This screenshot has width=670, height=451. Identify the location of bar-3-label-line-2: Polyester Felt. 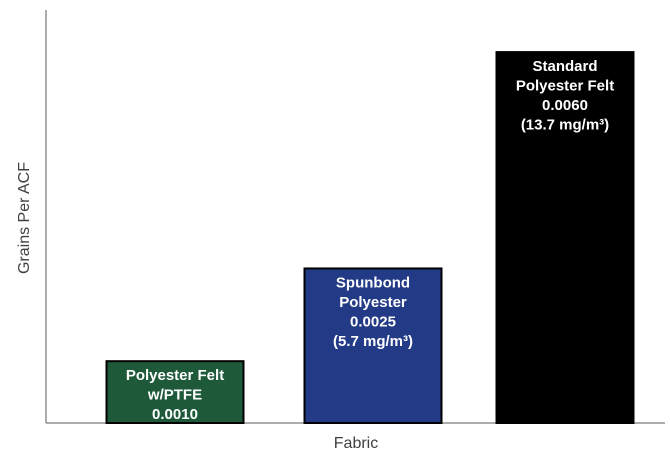
(565, 86).